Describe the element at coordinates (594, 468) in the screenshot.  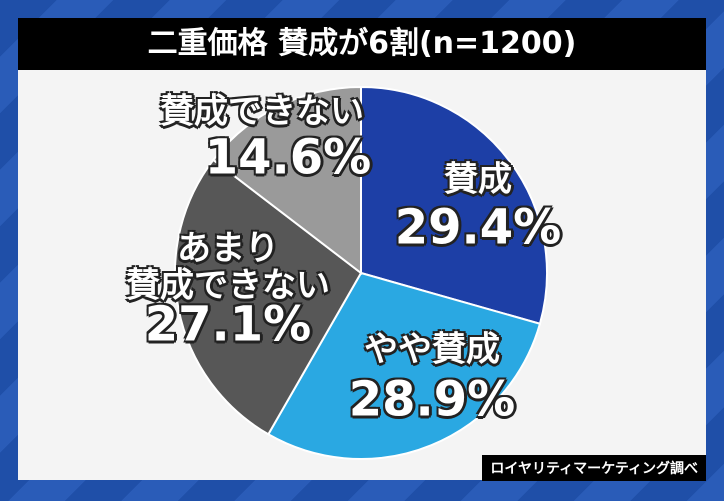
I see `source: ロイヤリティマーケティング調べ` at that location.